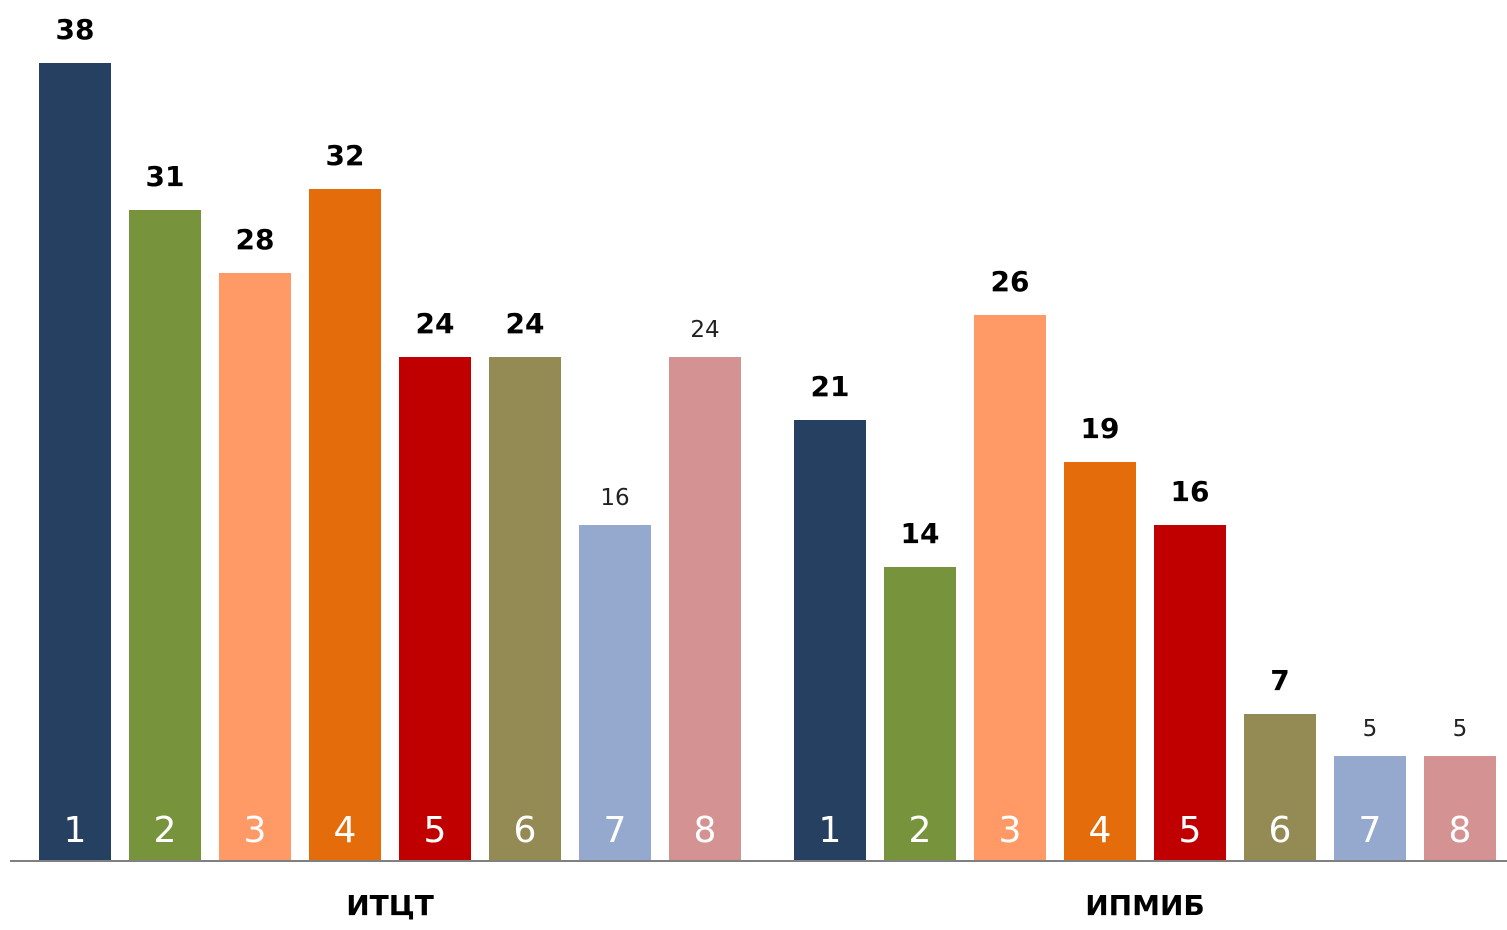  Describe the element at coordinates (705, 830) in the screenshot. I see `bar-index-label-1-8: 8` at that location.